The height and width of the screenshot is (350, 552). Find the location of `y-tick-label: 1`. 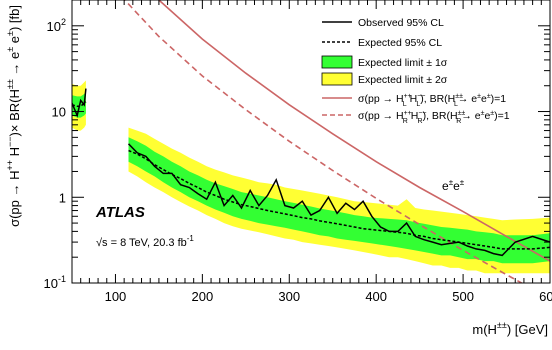

y-tick-label: 1 is located at coordinates (62, 197).